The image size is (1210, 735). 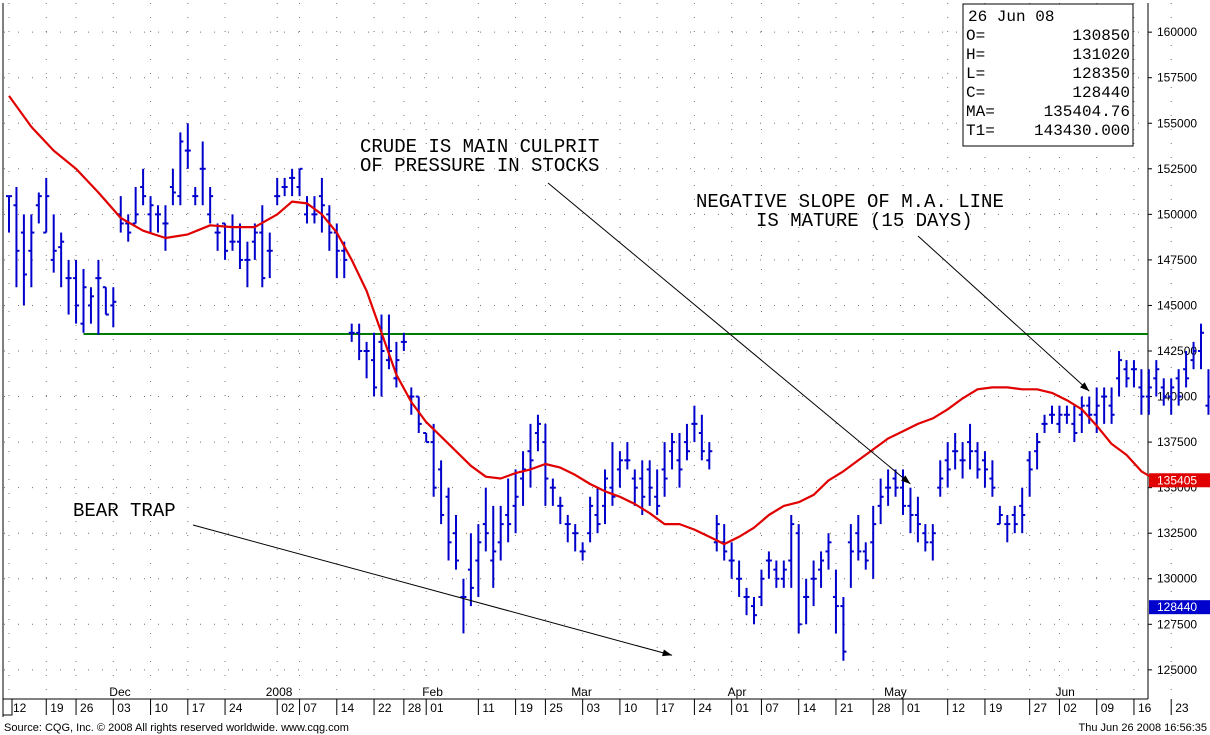 I want to click on price-tag: 135405, so click(x=1179, y=480).